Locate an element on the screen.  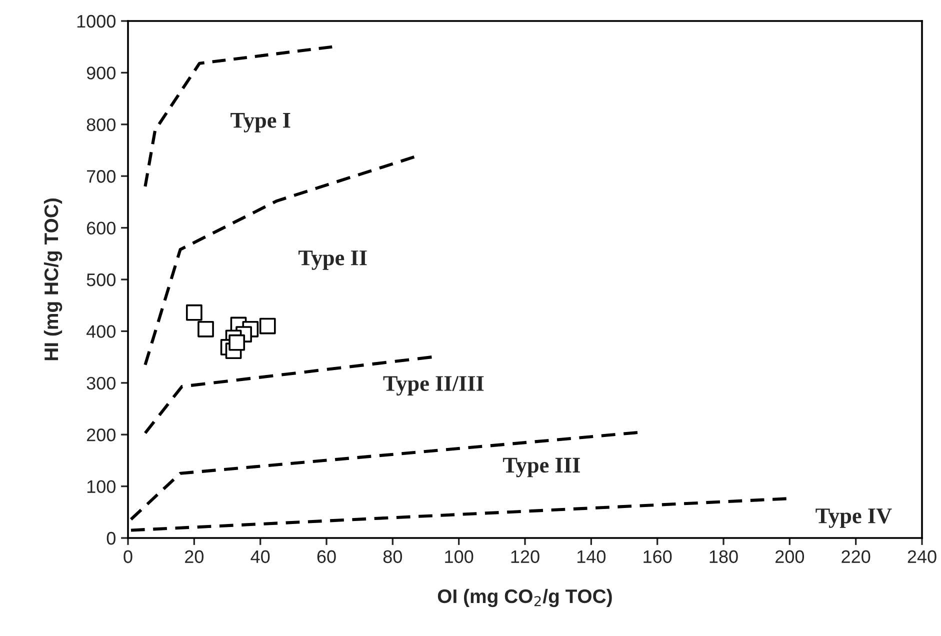
x-tick-label: 40 is located at coordinates (260, 557).